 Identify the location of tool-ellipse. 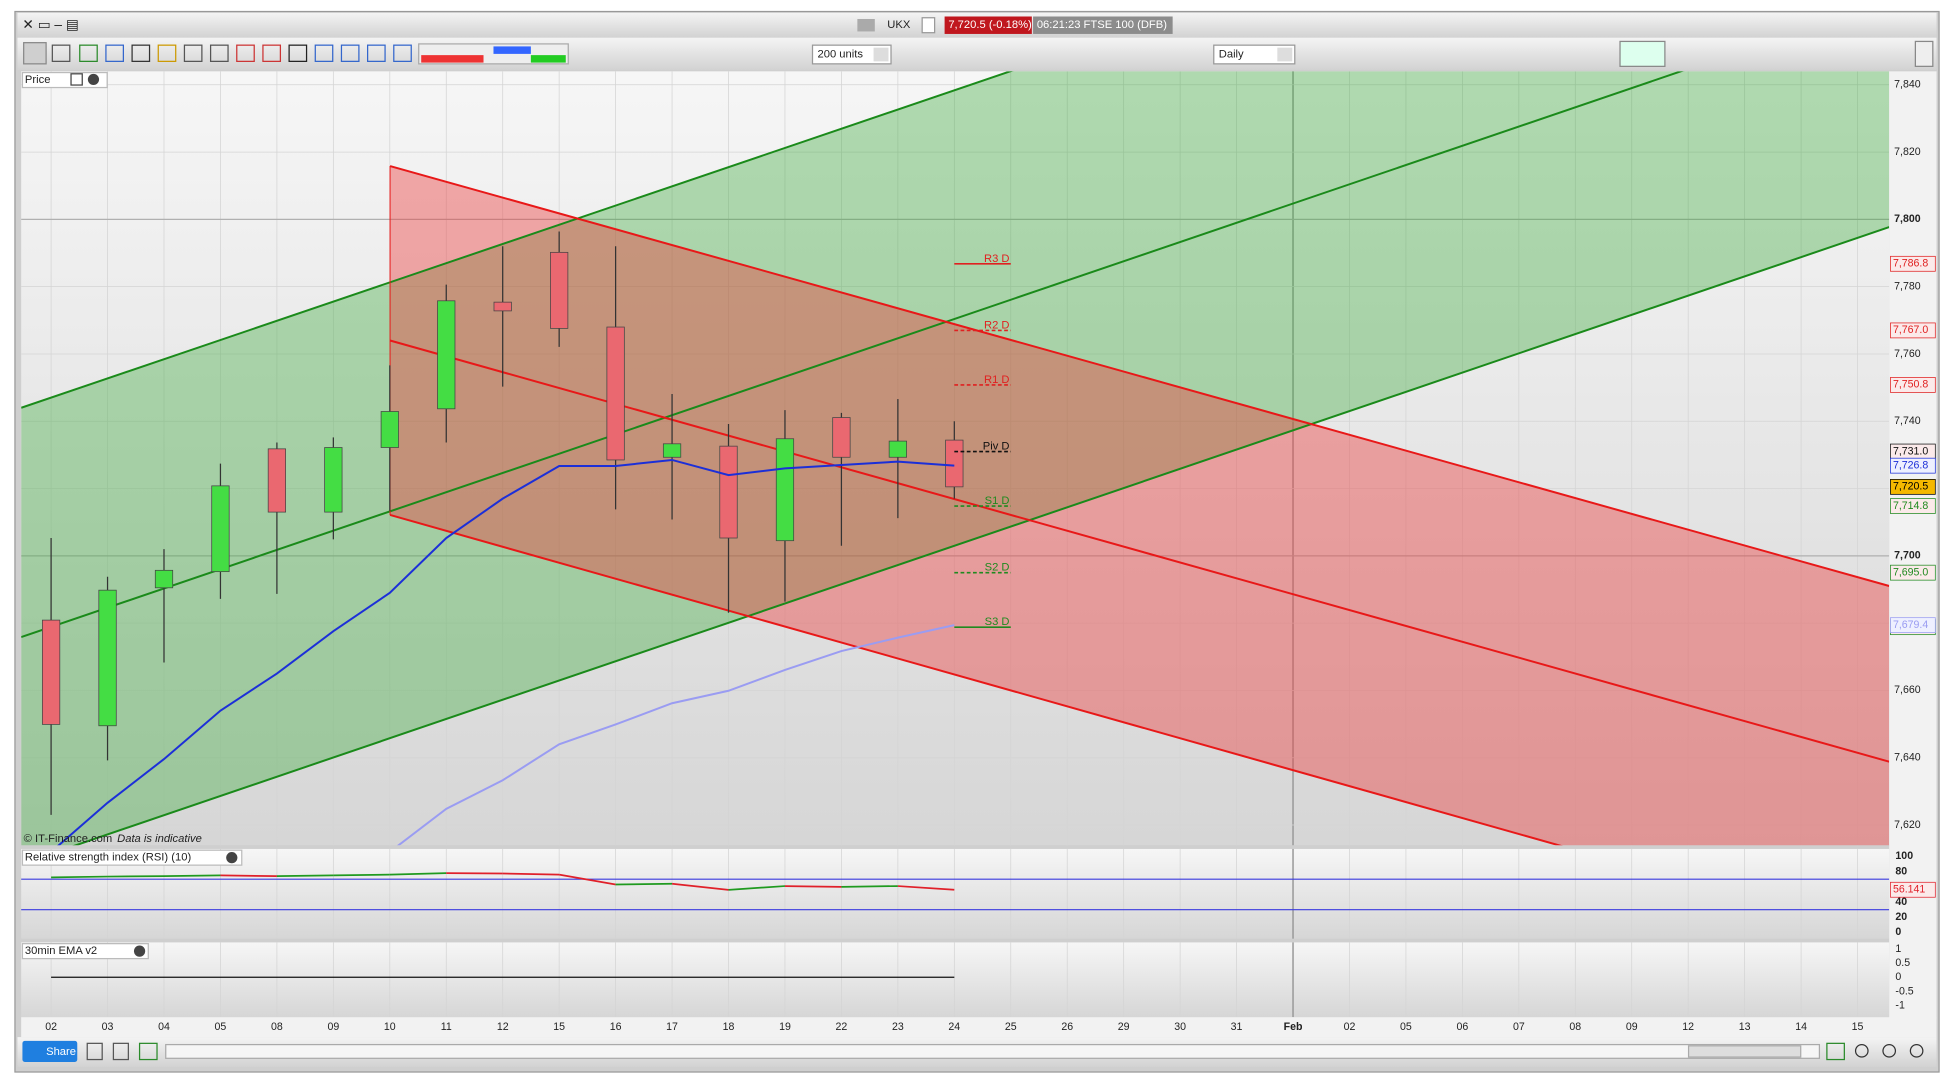
(350, 53).